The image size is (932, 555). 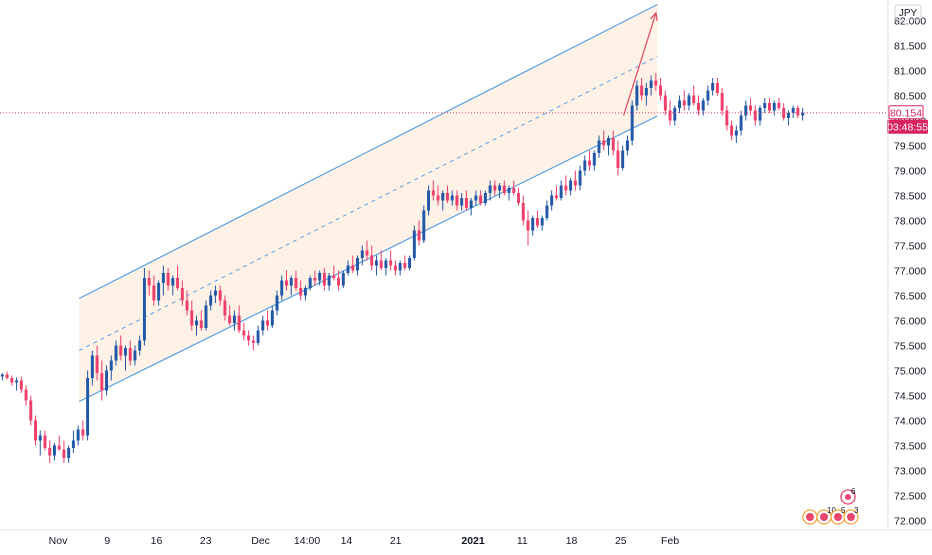 What do you see at coordinates (640, 64) in the screenshot?
I see `projection-arrow-line` at bounding box center [640, 64].